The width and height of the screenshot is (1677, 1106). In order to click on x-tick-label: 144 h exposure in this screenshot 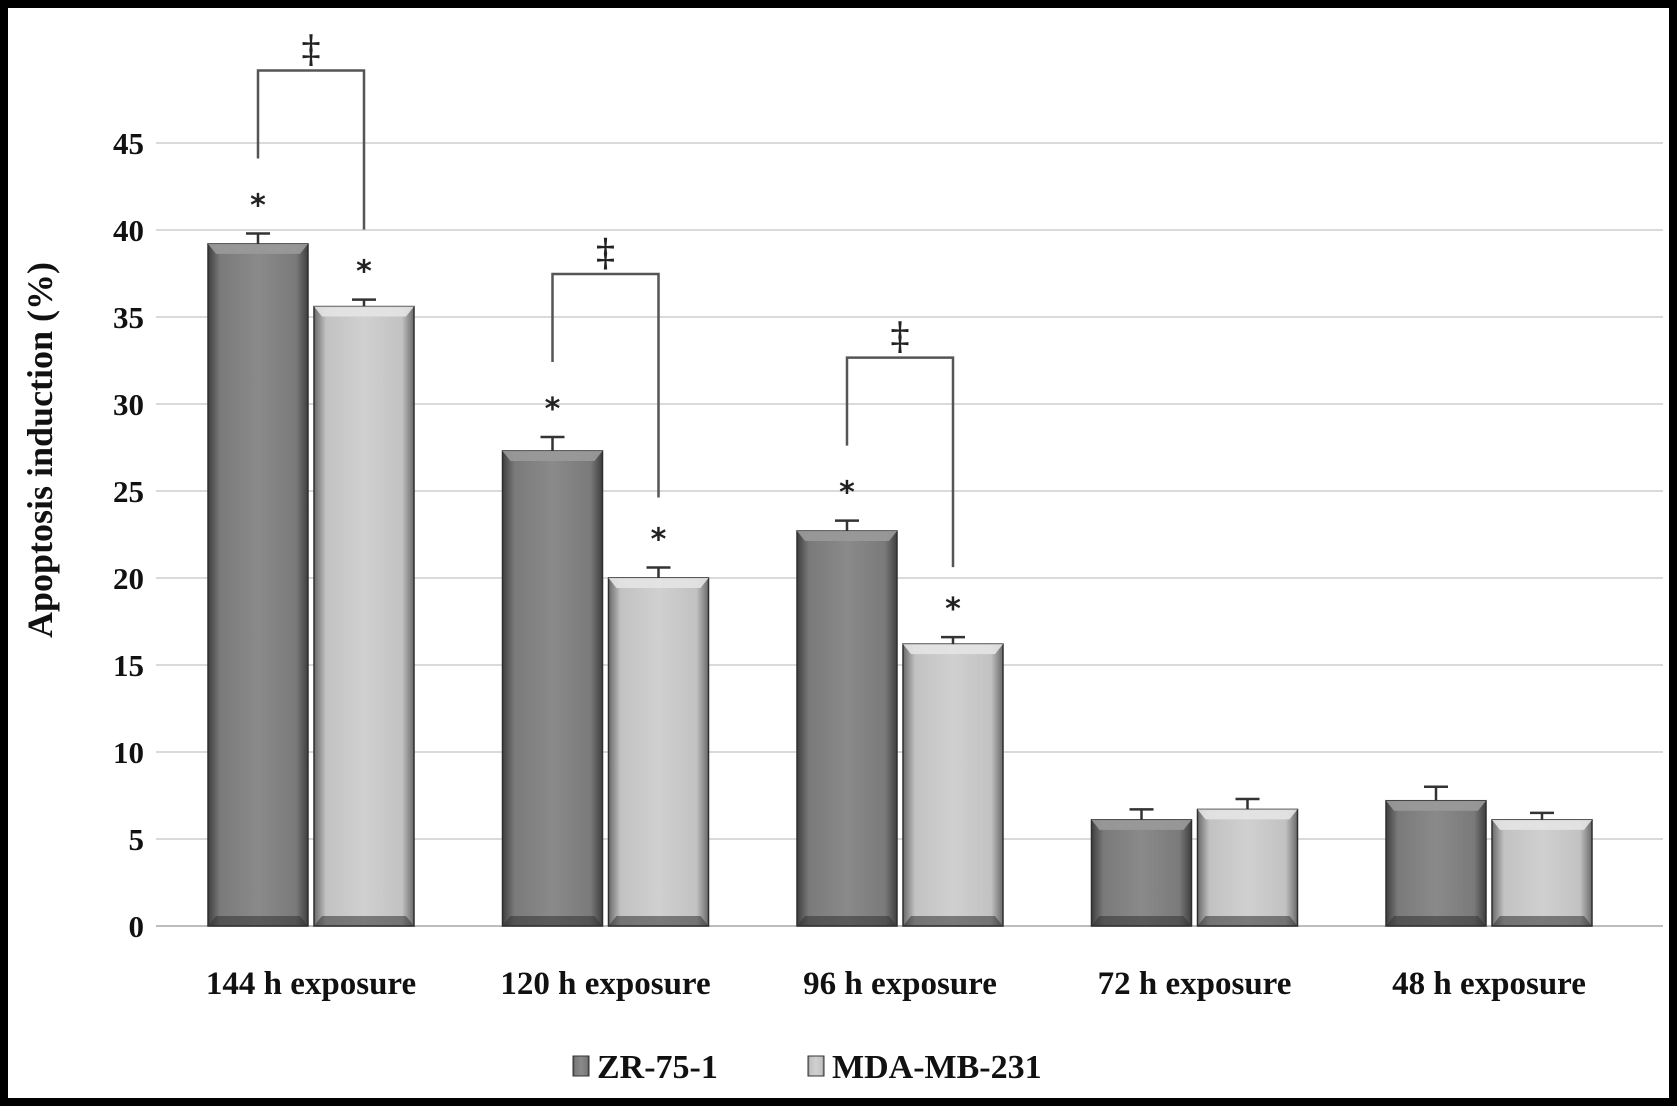, I will do `click(311, 984)`.